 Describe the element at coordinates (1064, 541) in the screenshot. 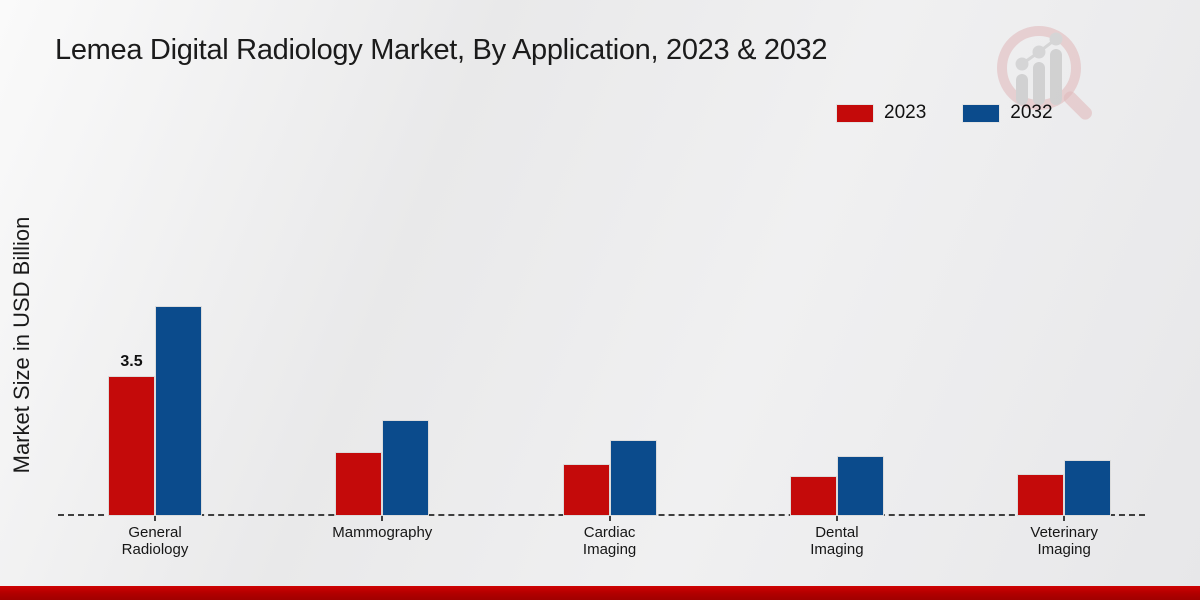

I see `x-axis-category-label: Veterinary Imaging` at that location.